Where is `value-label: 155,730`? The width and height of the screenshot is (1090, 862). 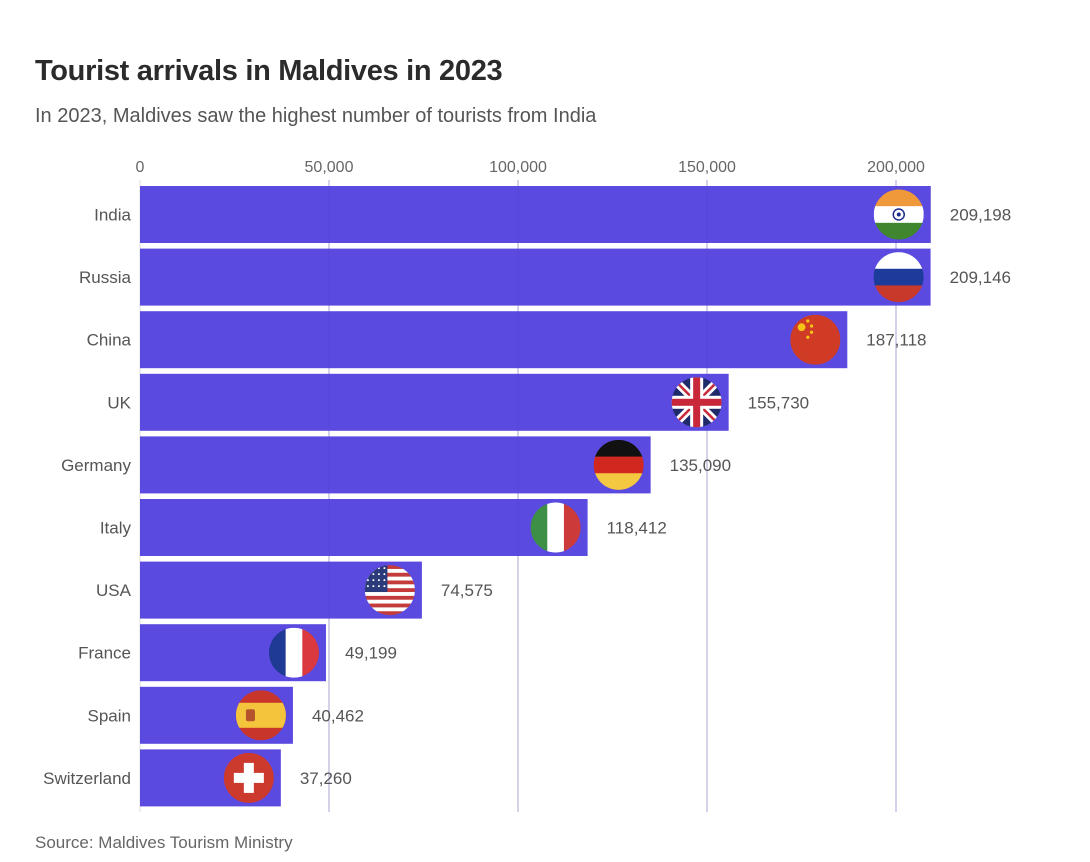 value-label: 155,730 is located at coordinates (778, 402).